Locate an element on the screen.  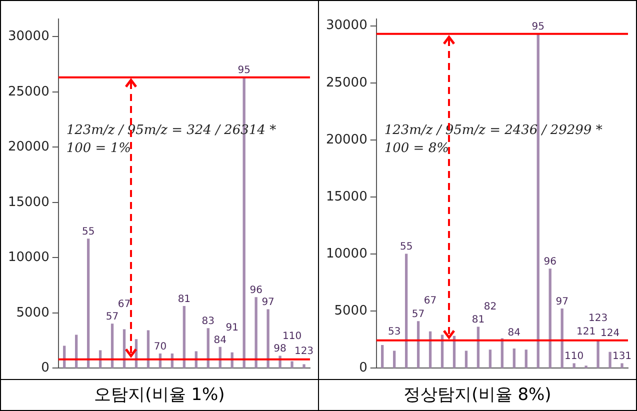
text: 정상탐지(비율 8%) is located at coordinates (477, 395).